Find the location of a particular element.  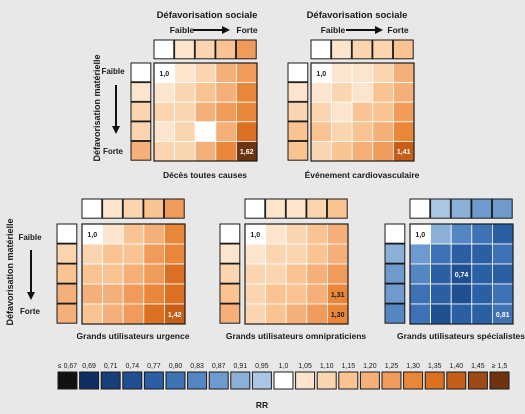

legend-label: 1,05 is located at coordinates (305, 366).